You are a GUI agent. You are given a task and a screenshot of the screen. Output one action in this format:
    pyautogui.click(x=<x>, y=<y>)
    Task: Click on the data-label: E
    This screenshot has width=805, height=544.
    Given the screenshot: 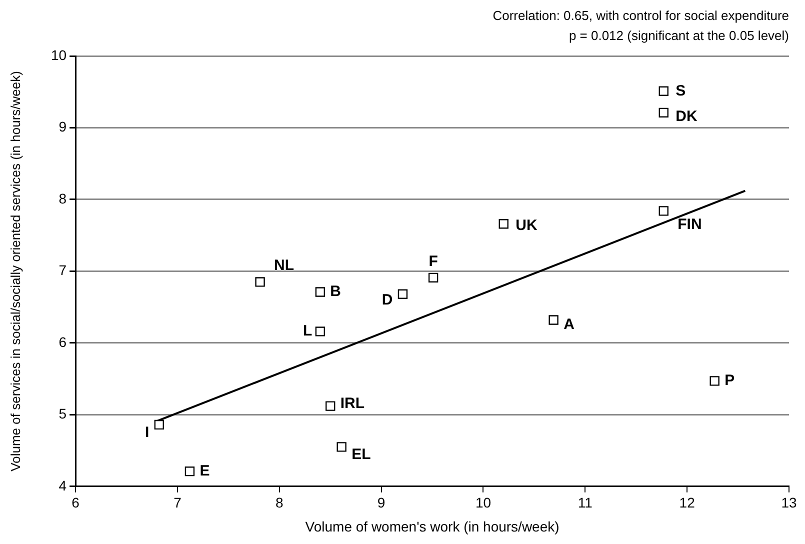 What is the action you would take?
    pyautogui.click(x=205, y=471)
    